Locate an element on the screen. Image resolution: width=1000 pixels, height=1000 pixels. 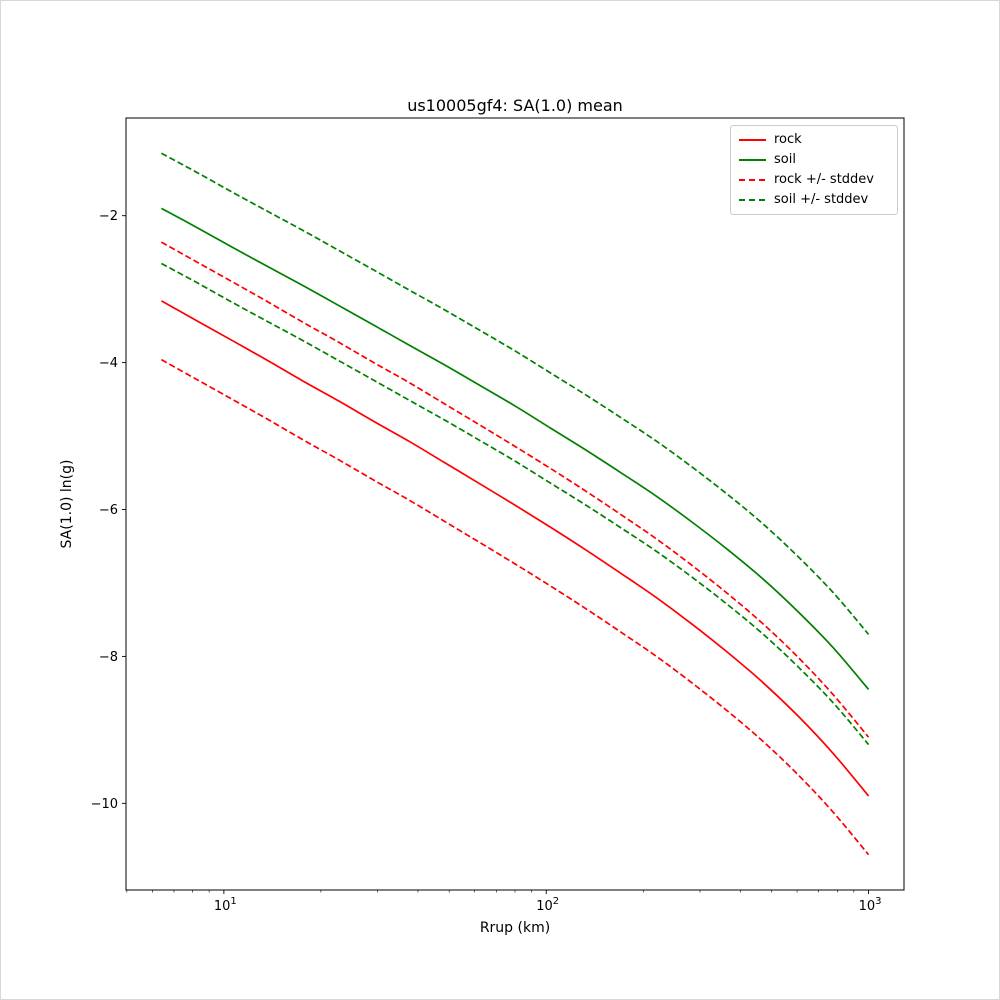
legend-item-soil: soil is located at coordinates (814, 160).